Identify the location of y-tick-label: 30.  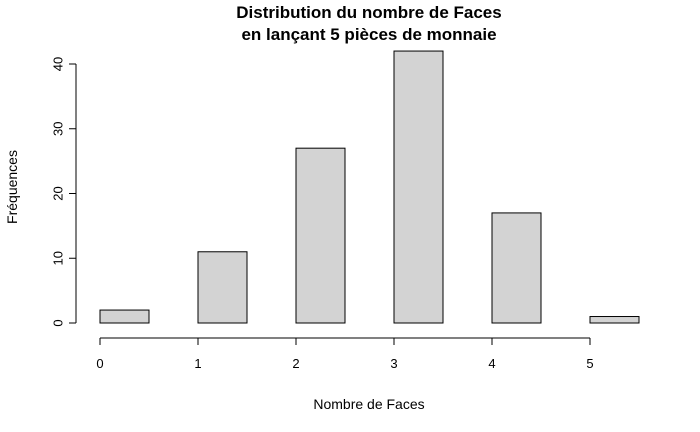
(57, 129).